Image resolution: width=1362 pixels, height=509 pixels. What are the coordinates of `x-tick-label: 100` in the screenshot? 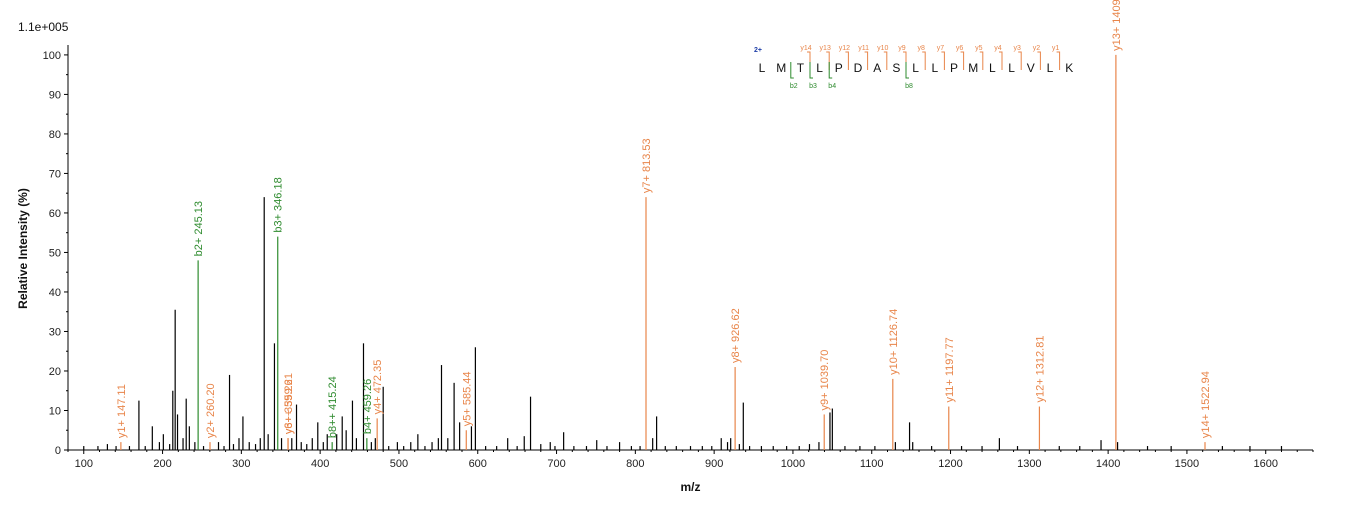 It's located at (84, 464).